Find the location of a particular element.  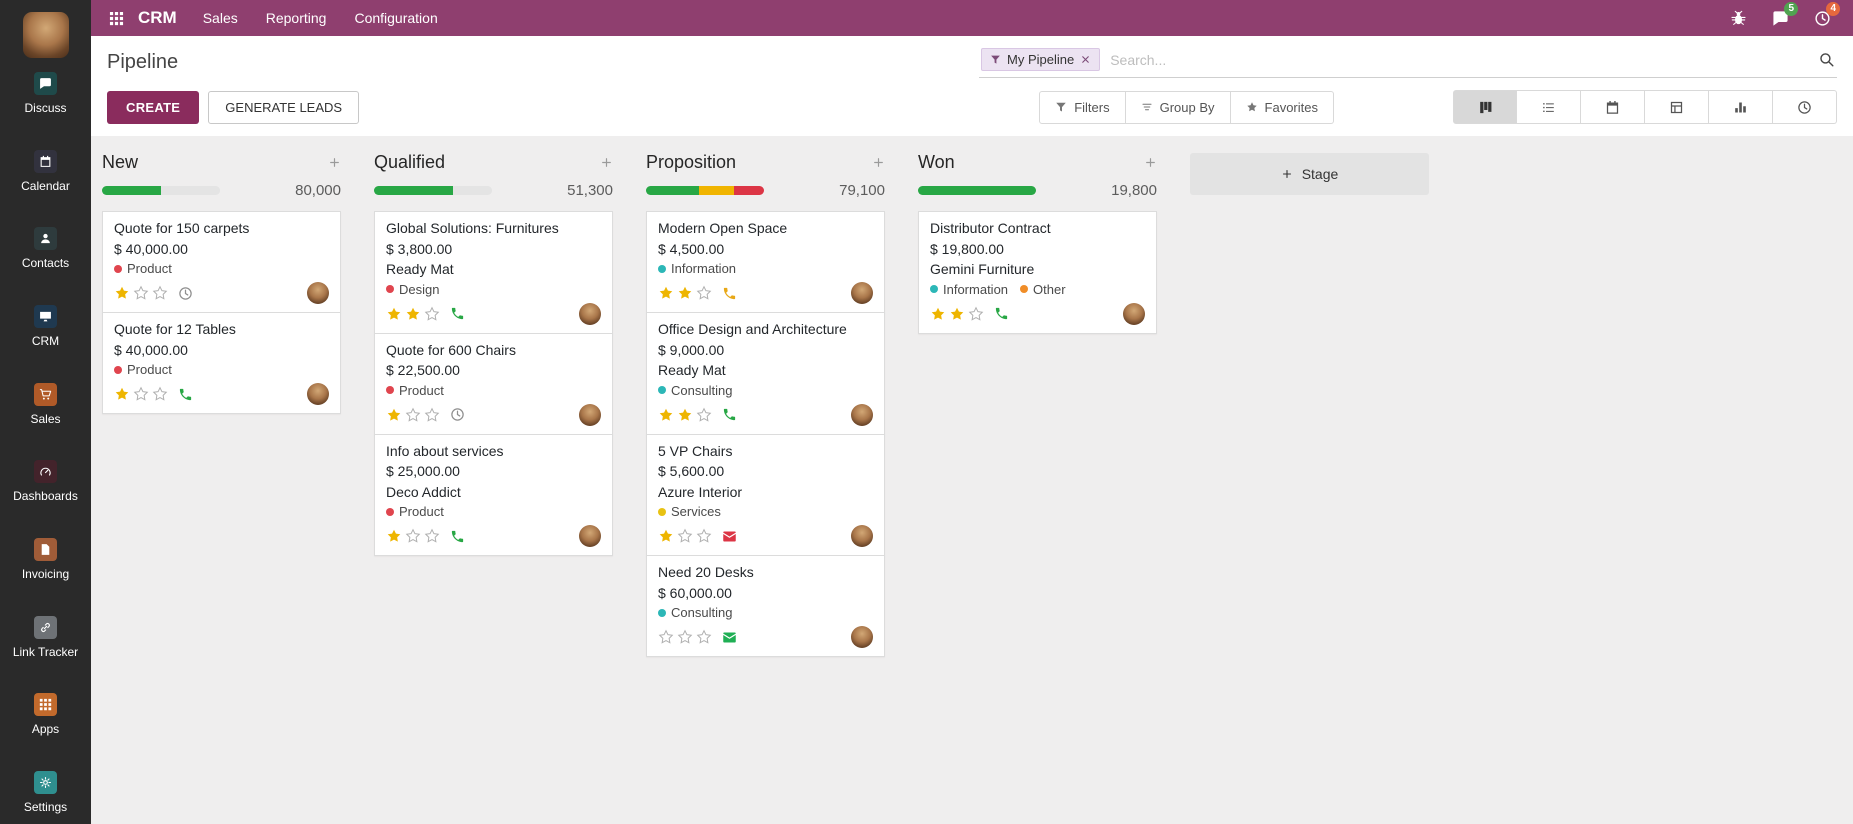

sidebar-item-link-tracker: Link Tracker is located at coordinates (45, 637).